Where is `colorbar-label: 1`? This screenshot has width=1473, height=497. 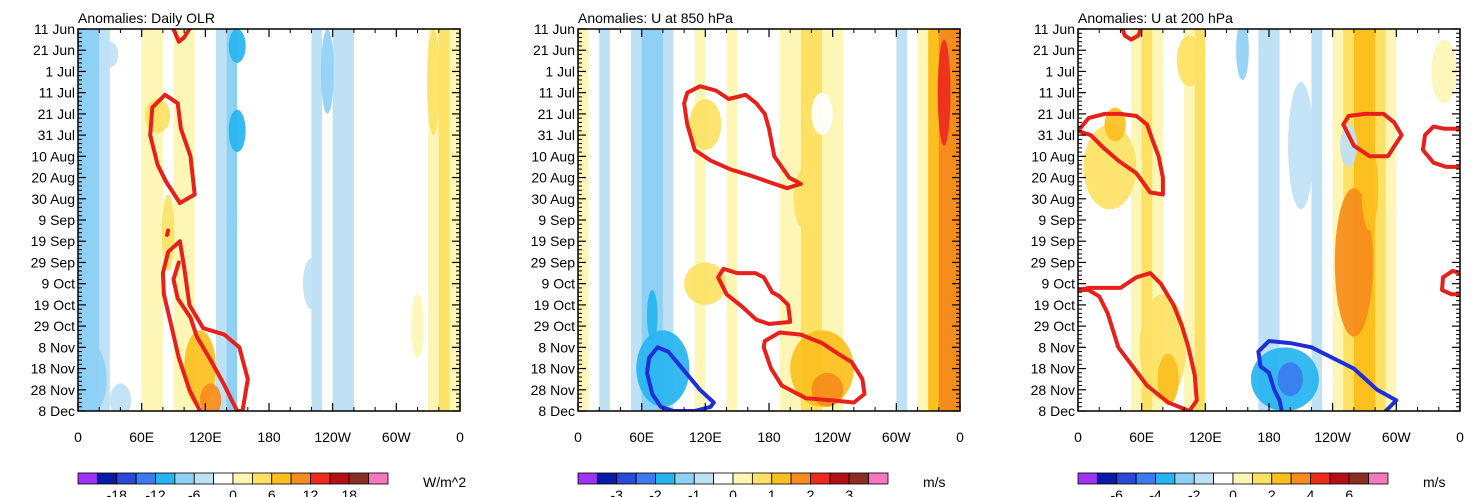
colorbar-label: 1 is located at coordinates (772, 492).